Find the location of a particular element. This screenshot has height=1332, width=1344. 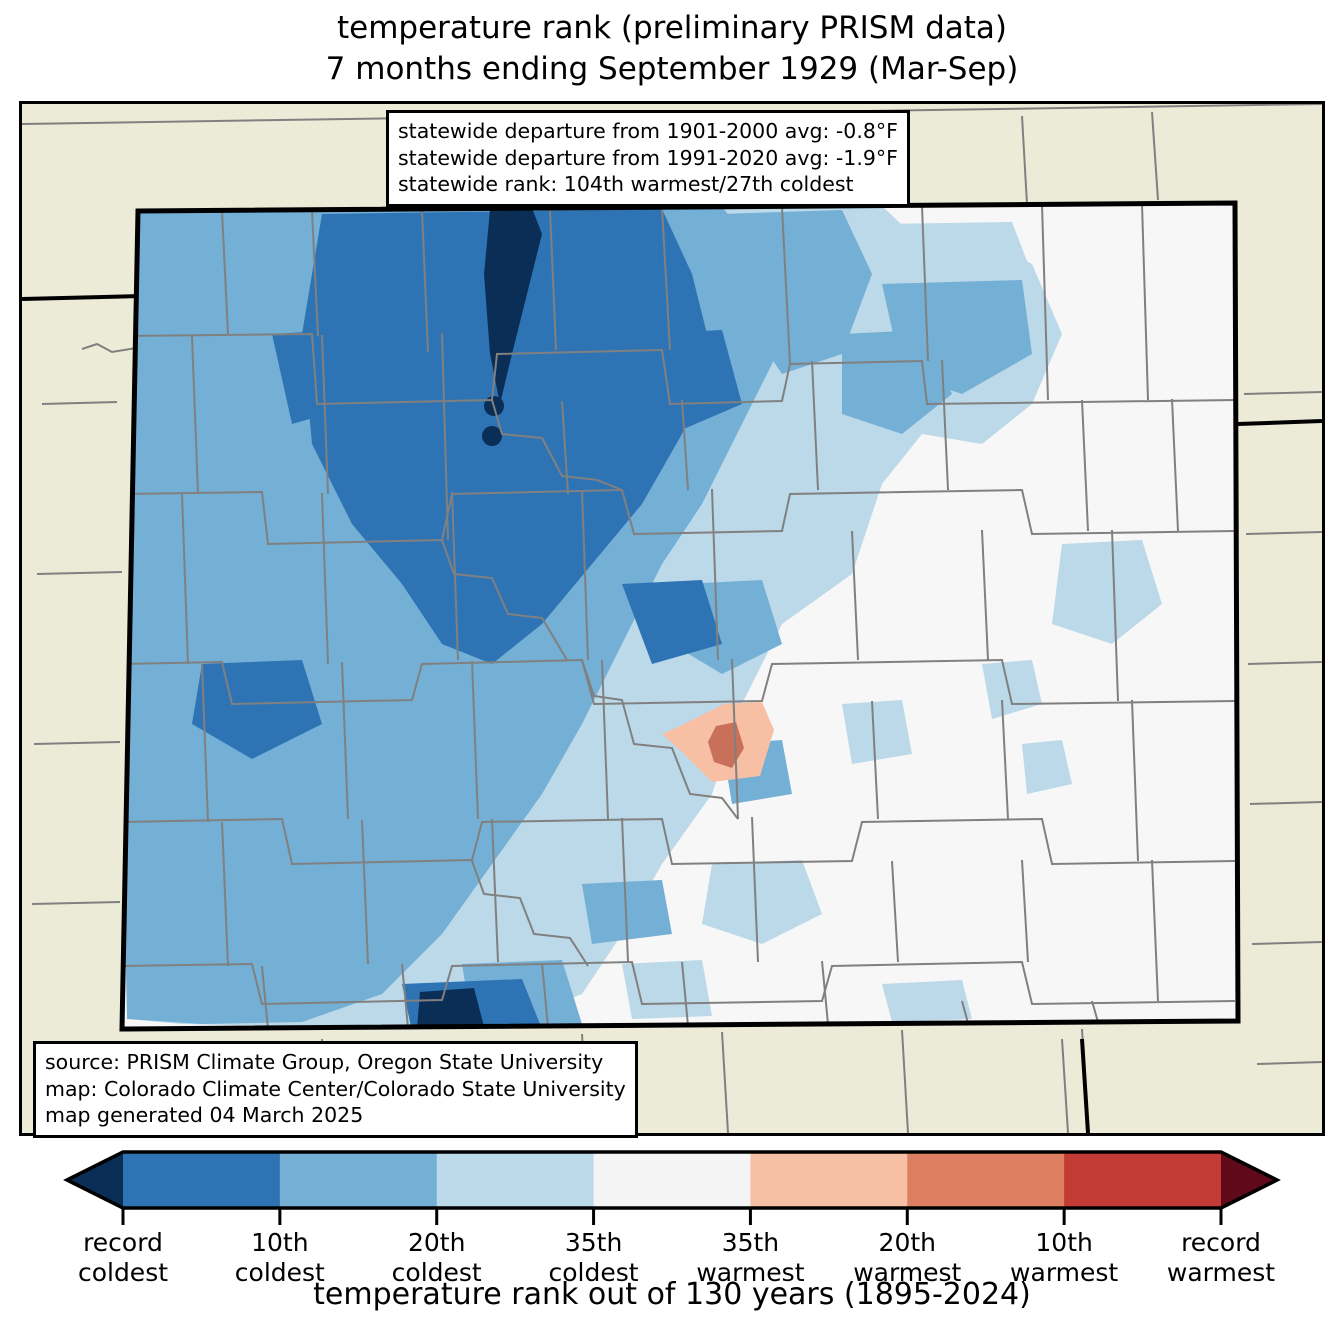

map-generated-line: map generated 04 March 2025 is located at coordinates (204, 1115).